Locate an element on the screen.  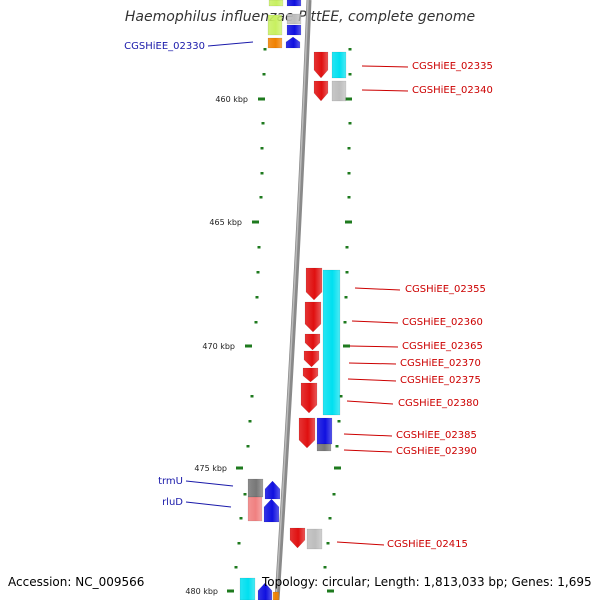
gene-label-reverse: CGSHiEE_02415 is located at coordinates (427, 544).